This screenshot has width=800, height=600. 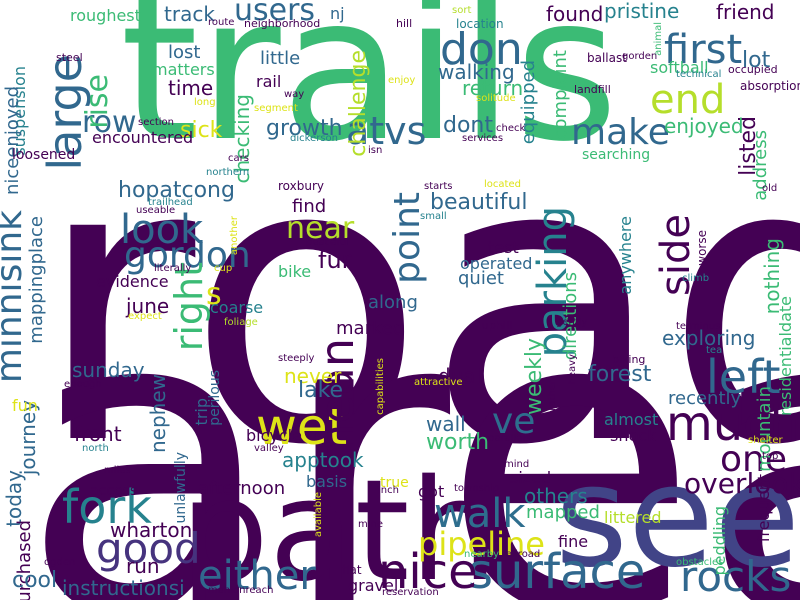 What do you see at coordinates (572, 369) in the screenshot?
I see `word-heavy: heavy` at bounding box center [572, 369].